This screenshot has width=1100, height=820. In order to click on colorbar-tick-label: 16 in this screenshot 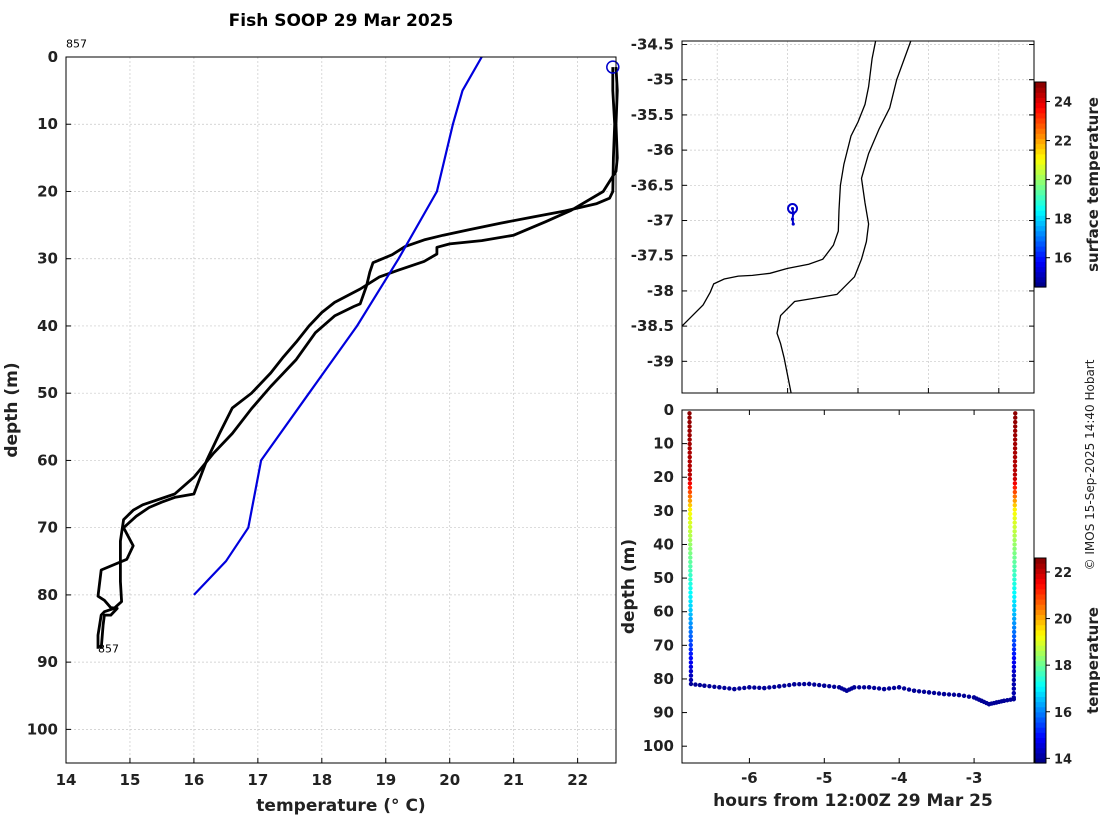, I will do `click(1063, 713)`.